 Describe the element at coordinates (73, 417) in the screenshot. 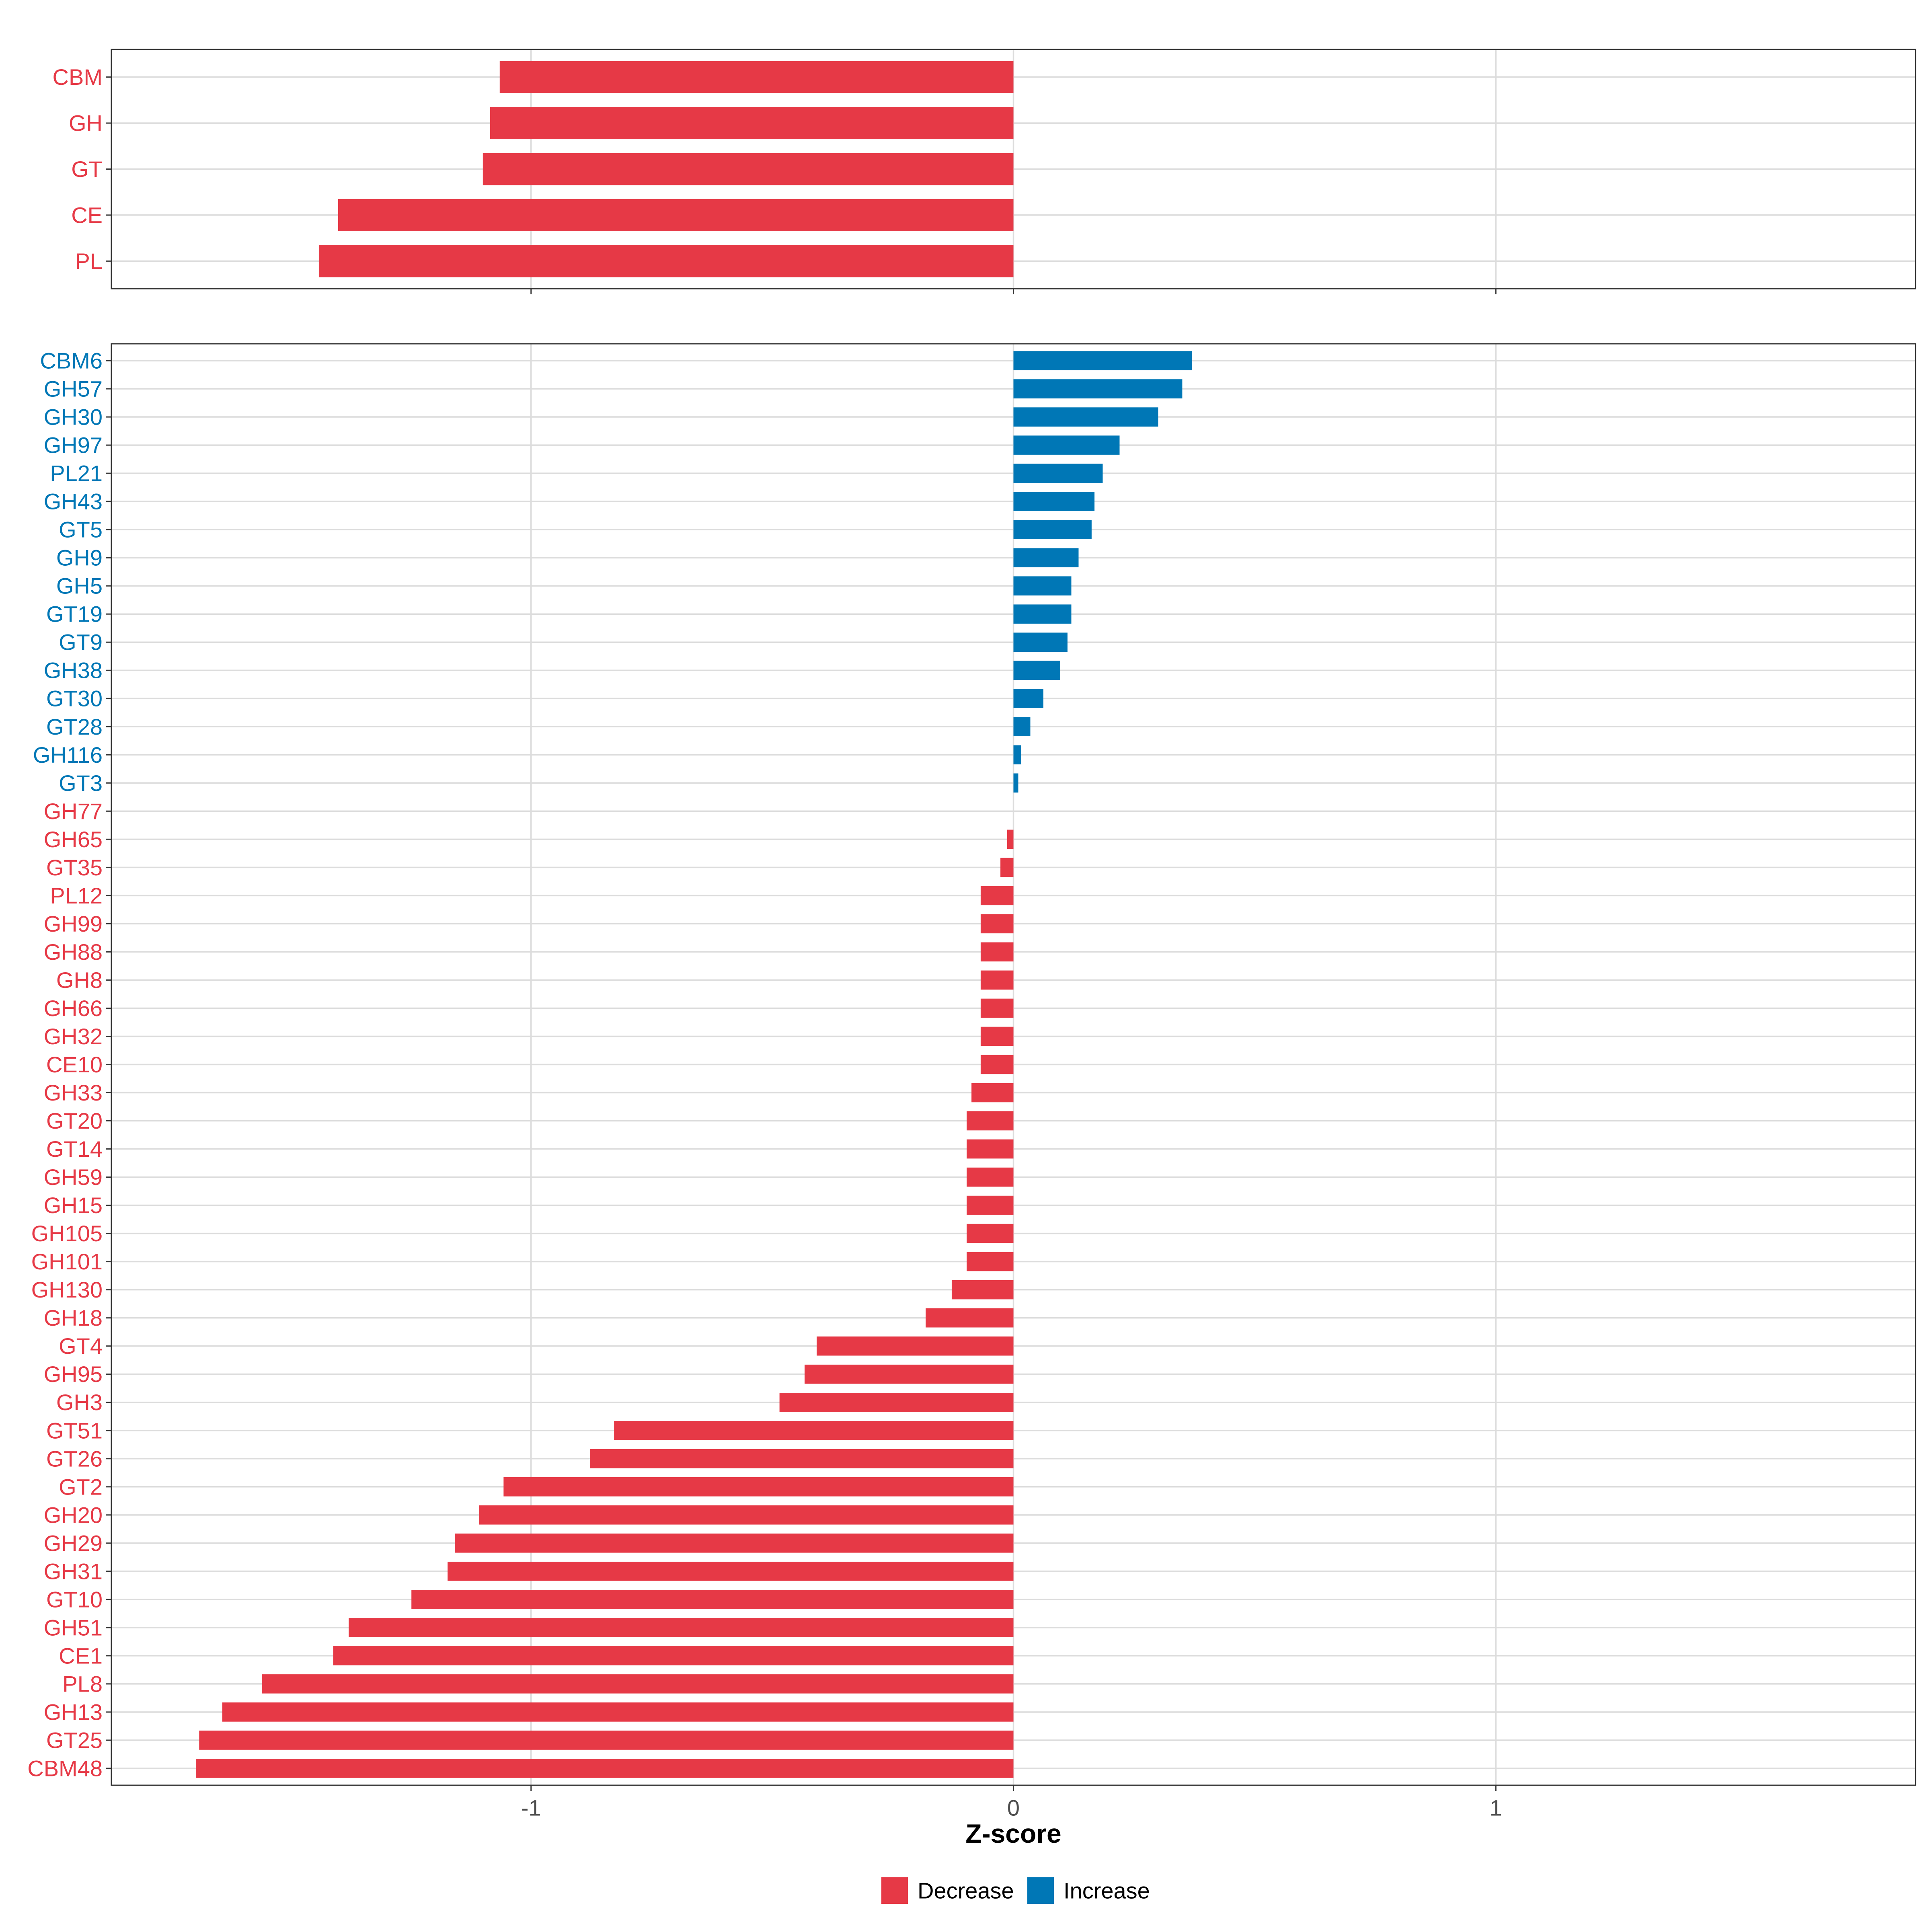

I see `category-label-gh30: GH30` at that location.